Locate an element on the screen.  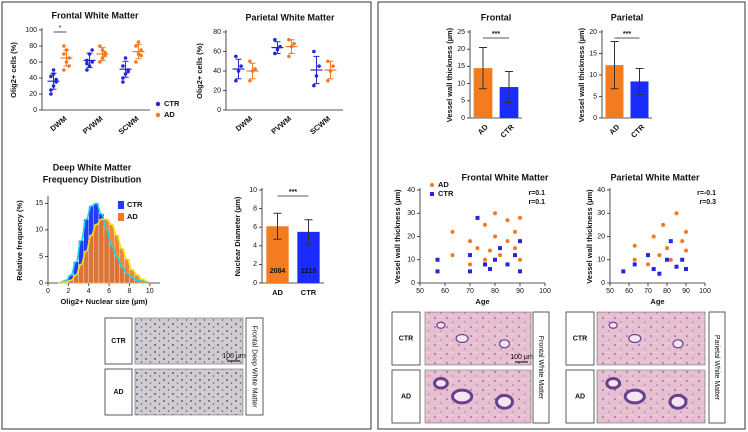
y-axis-label: Olig2+ cells (%) is located at coordinates (13, 70).